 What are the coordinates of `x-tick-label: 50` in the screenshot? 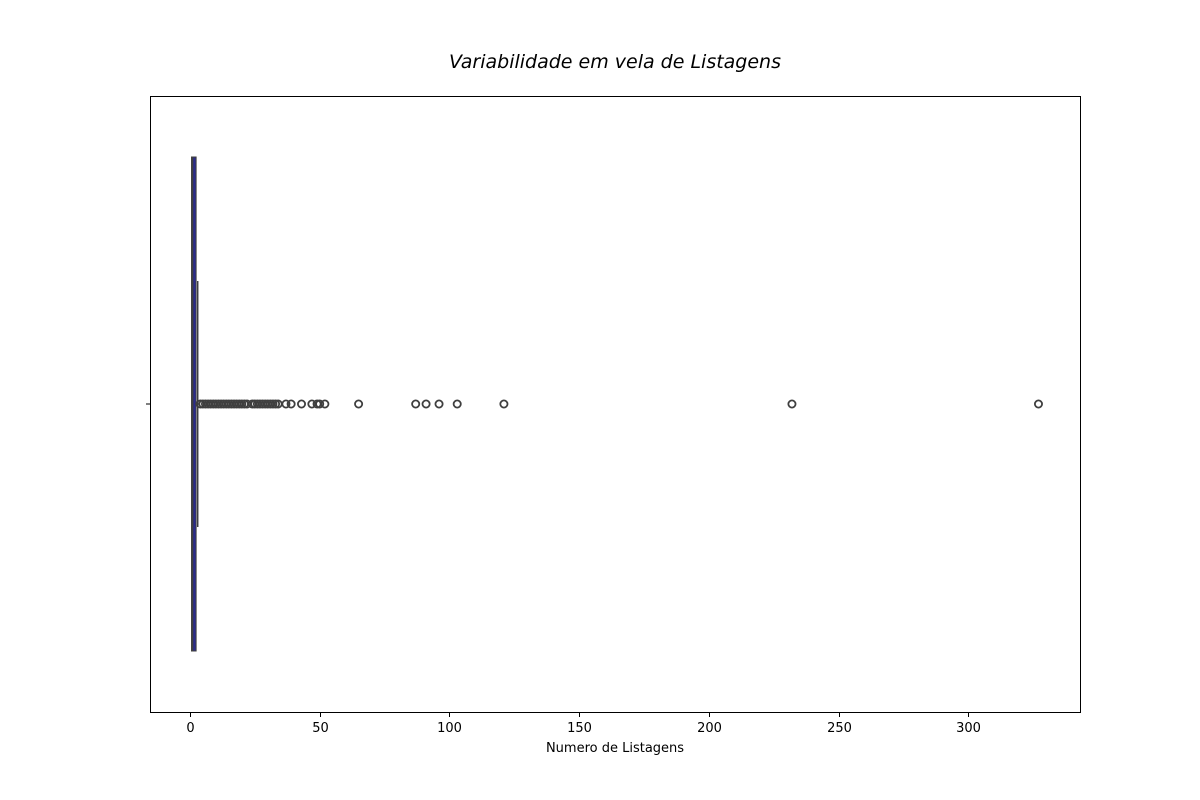 It's located at (320, 728).